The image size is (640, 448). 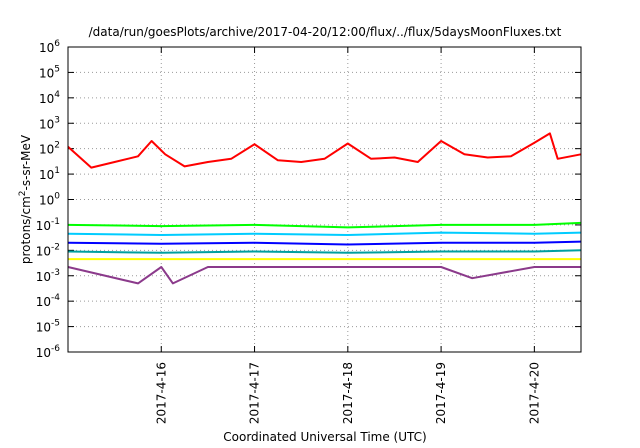 I want to click on y-tick-label: 10⁻¹, so click(x=48, y=225).